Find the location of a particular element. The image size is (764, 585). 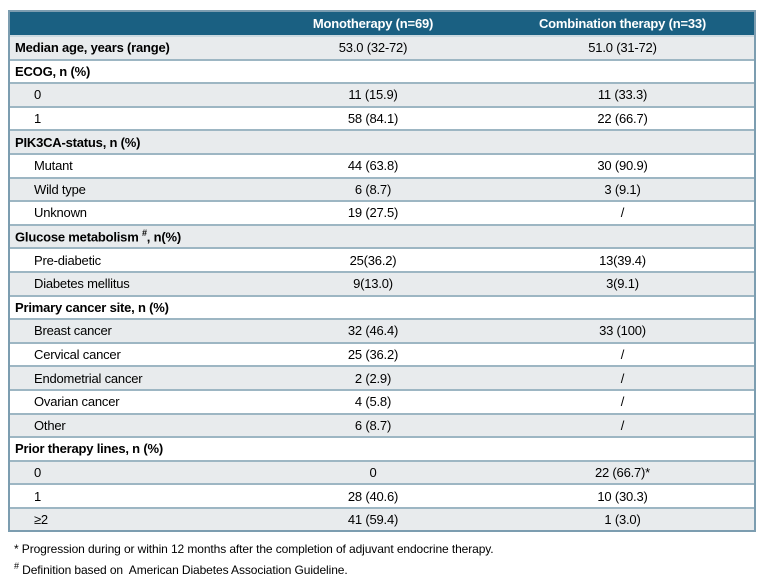

row-label: Other is located at coordinates (50, 425).